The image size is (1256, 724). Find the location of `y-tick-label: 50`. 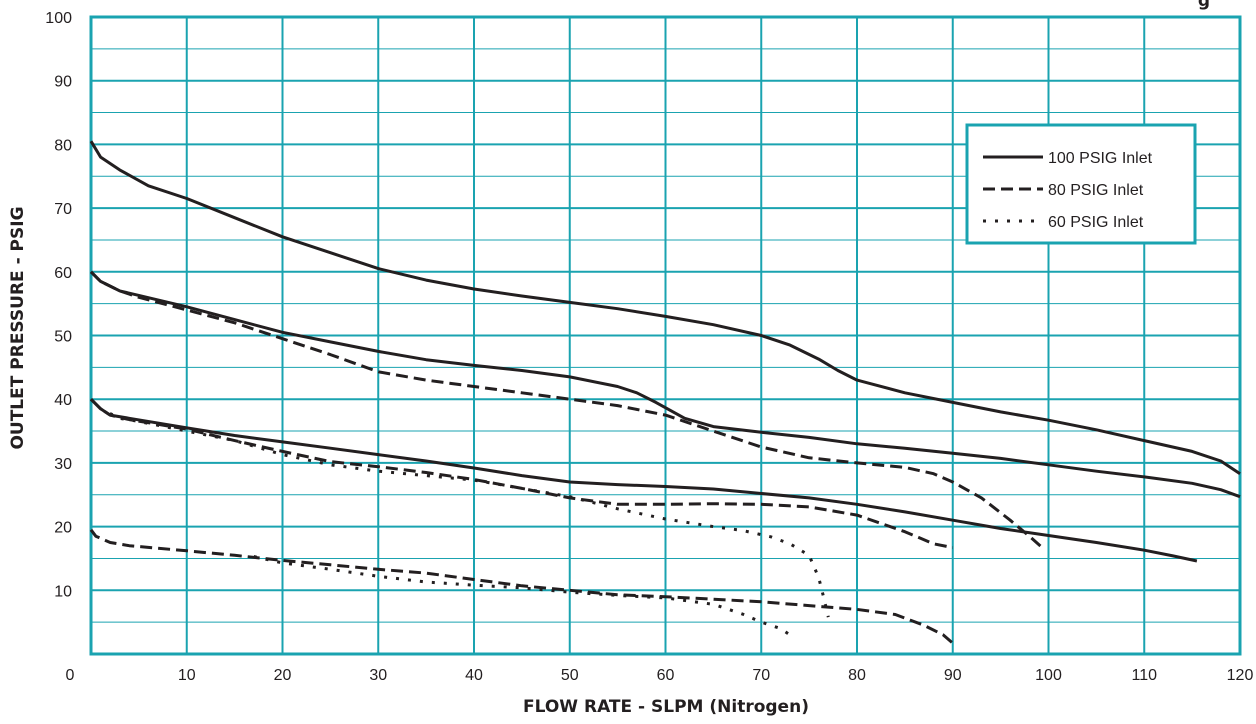

y-tick-label: 50 is located at coordinates (63, 337).